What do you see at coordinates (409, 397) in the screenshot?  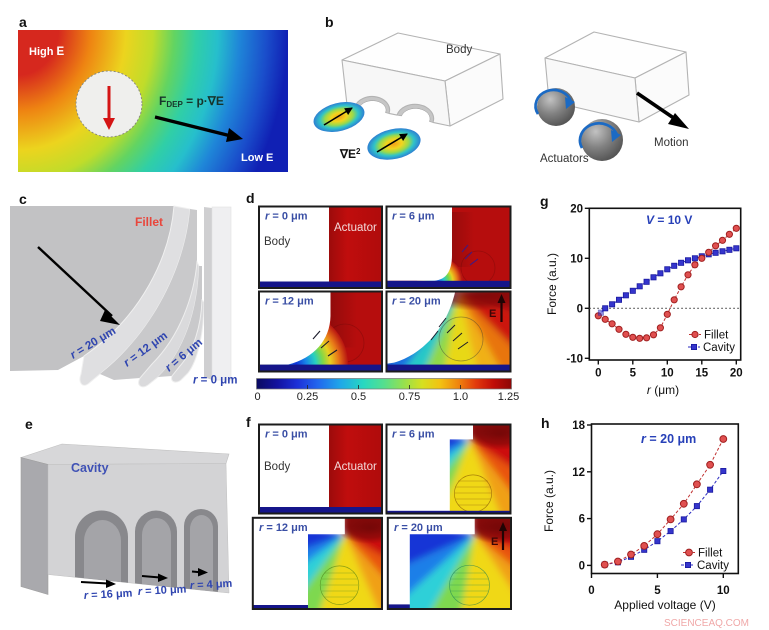 I see `svg-text: 0.75` at bounding box center [409, 397].